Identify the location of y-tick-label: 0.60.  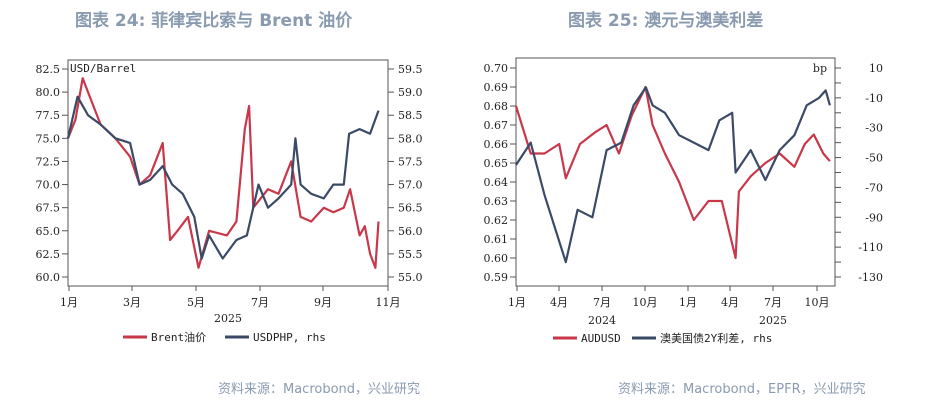
(496, 258).